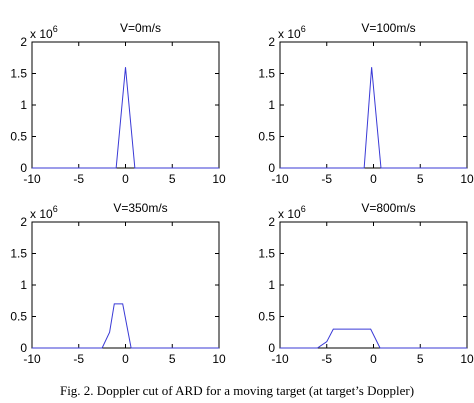 The height and width of the screenshot is (403, 474). Describe the element at coordinates (140, 28) in the screenshot. I see `panel-title: V=0m/s` at that location.